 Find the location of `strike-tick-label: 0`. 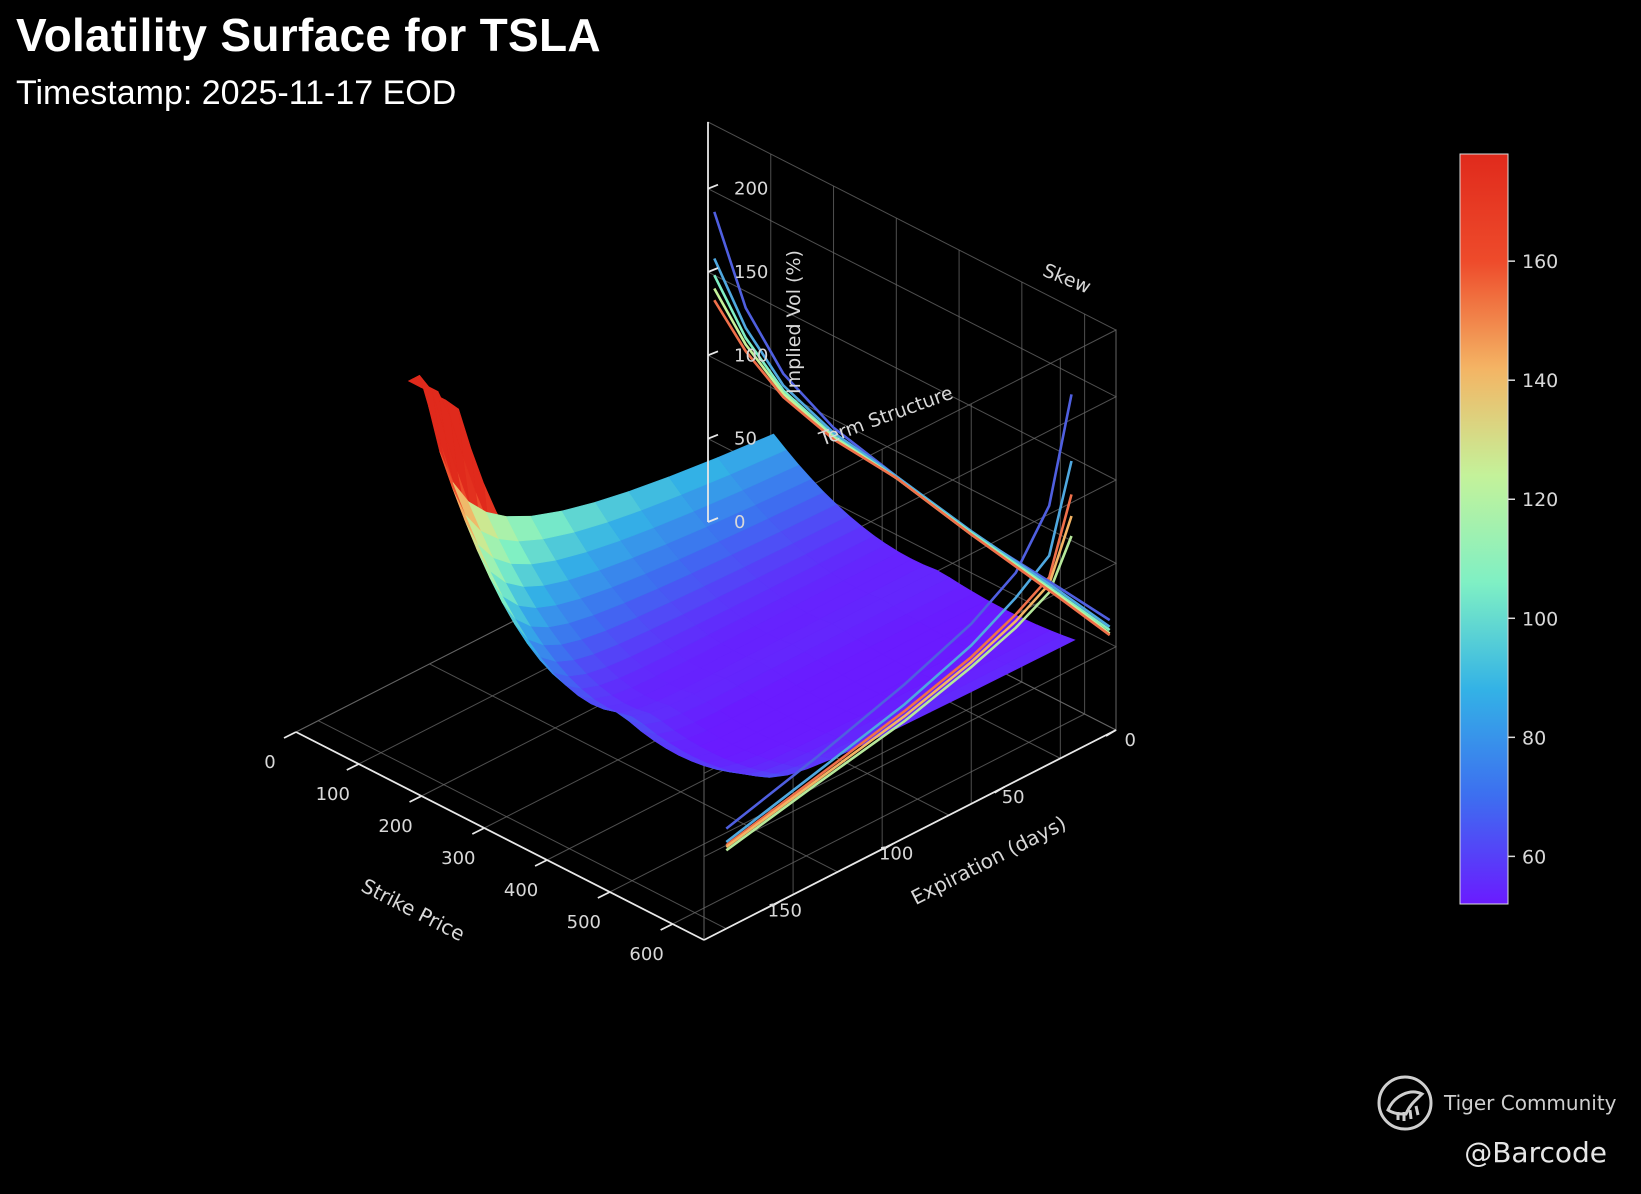

strike-tick-label: 0 is located at coordinates (269, 762).